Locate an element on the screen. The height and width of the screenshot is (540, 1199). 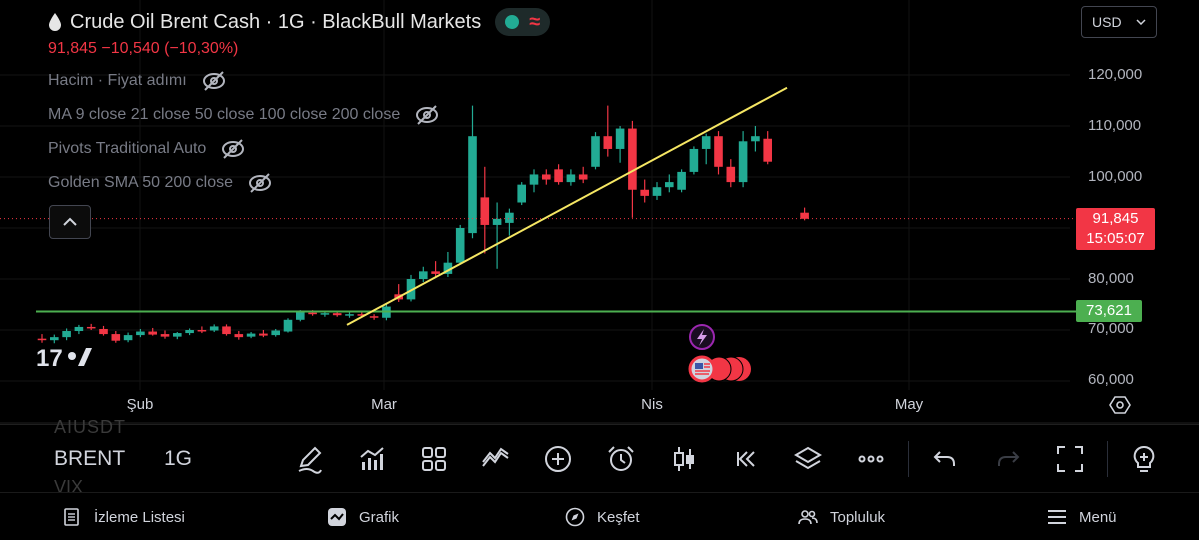
more-icon is located at coordinates (871, 459).